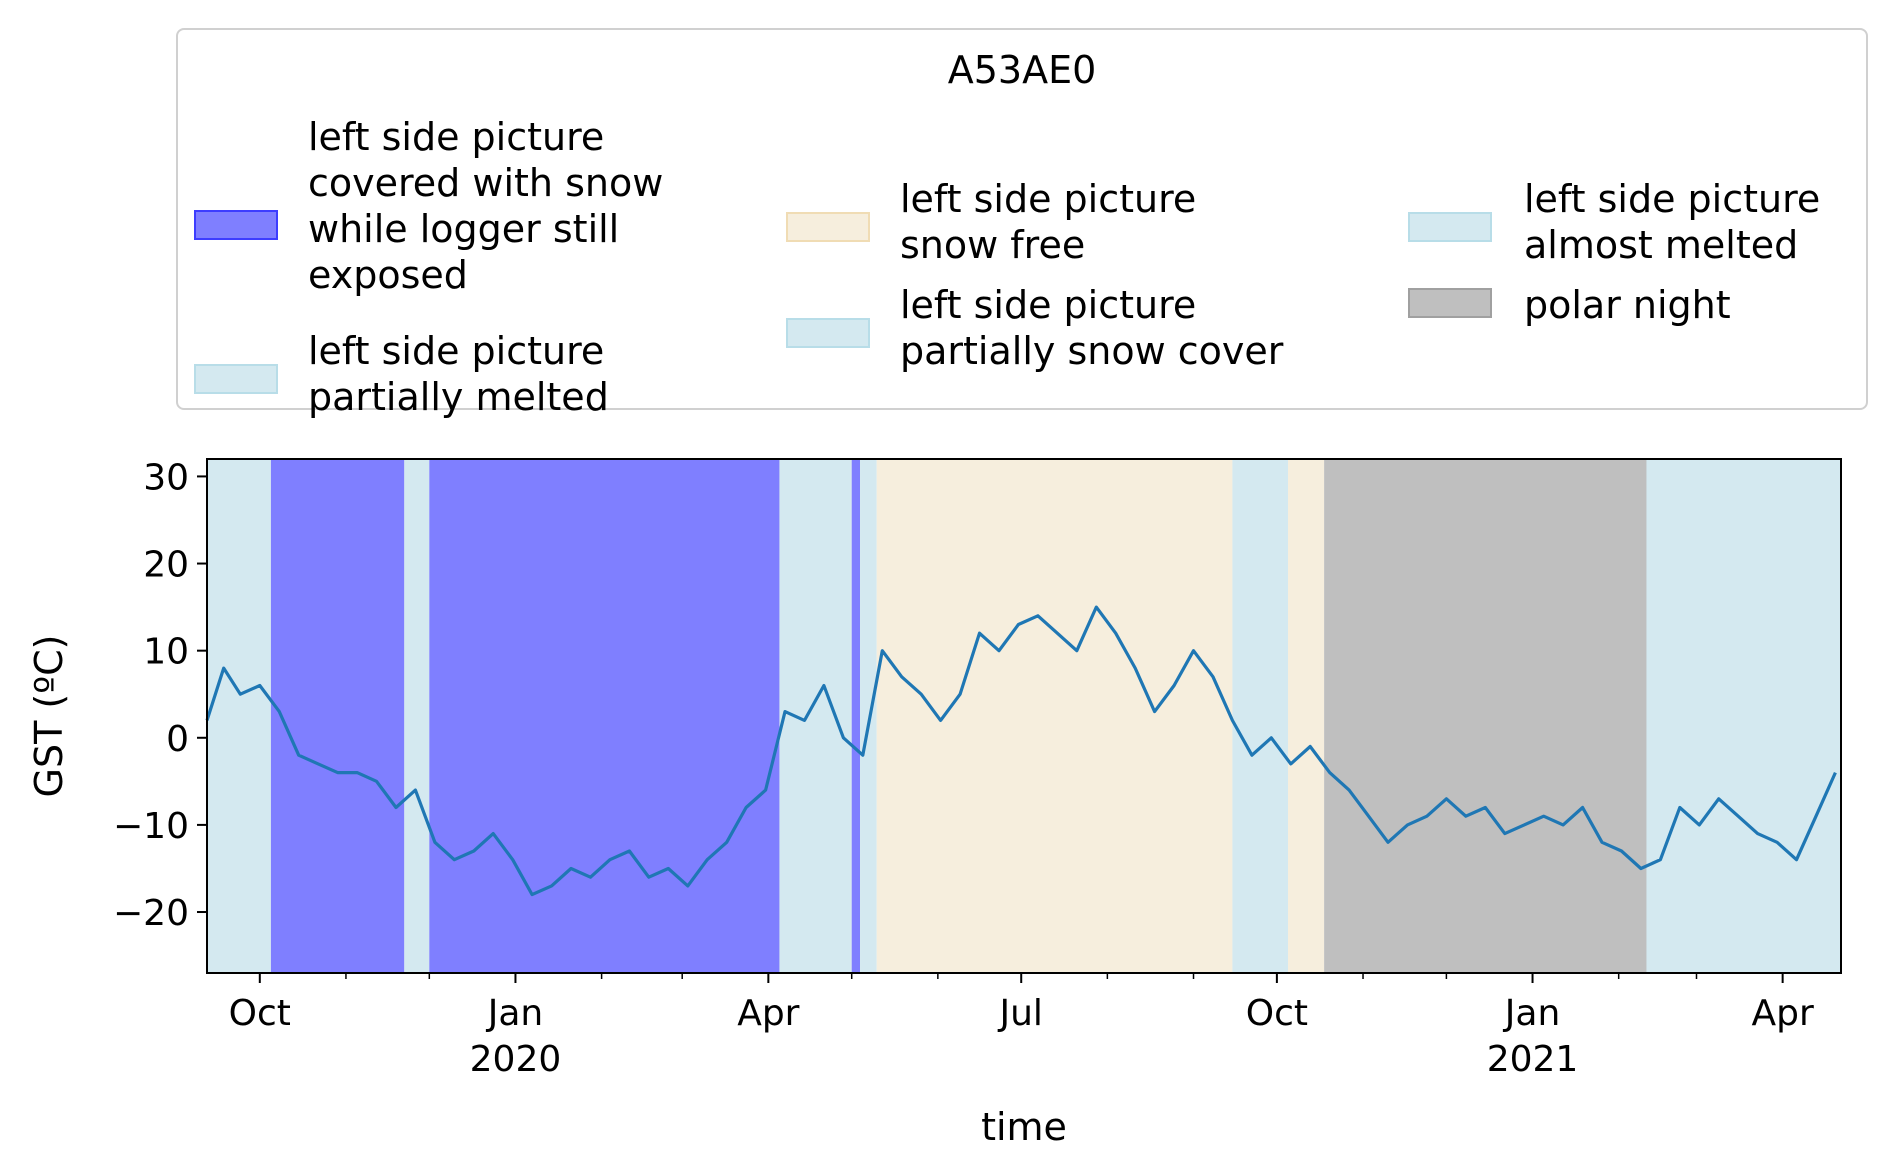 Image resolution: width=1889 pixels, height=1172 pixels. What do you see at coordinates (236, 379) in the screenshot?
I see `legend-swatch-partially-melted` at bounding box center [236, 379].